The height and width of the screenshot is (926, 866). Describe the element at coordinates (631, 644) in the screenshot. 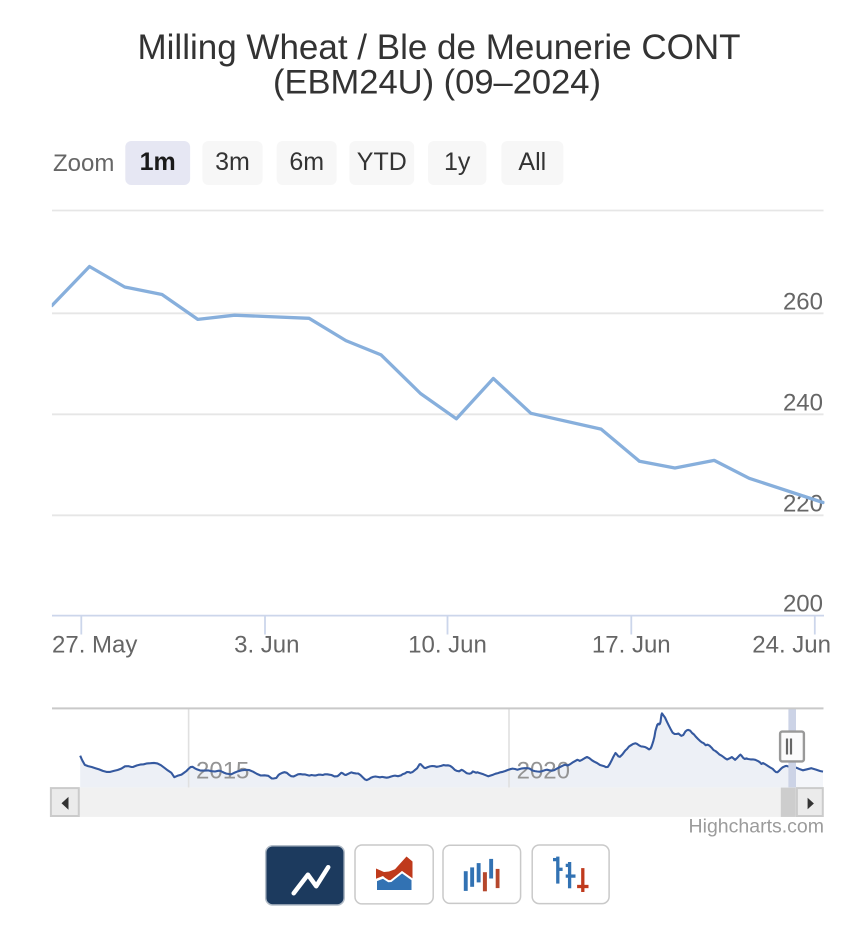

I see `svg-text: 17. Jun` at that location.